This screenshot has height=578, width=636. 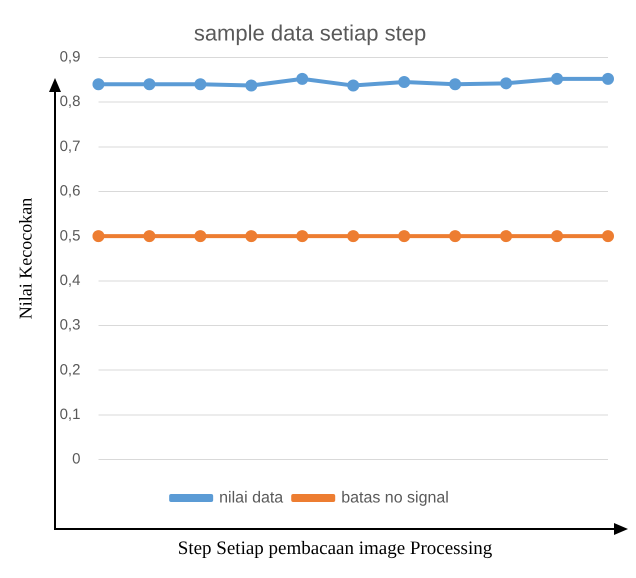 What do you see at coordinates (70, 280) in the screenshot?
I see `y-tick-label: 0,4` at bounding box center [70, 280].